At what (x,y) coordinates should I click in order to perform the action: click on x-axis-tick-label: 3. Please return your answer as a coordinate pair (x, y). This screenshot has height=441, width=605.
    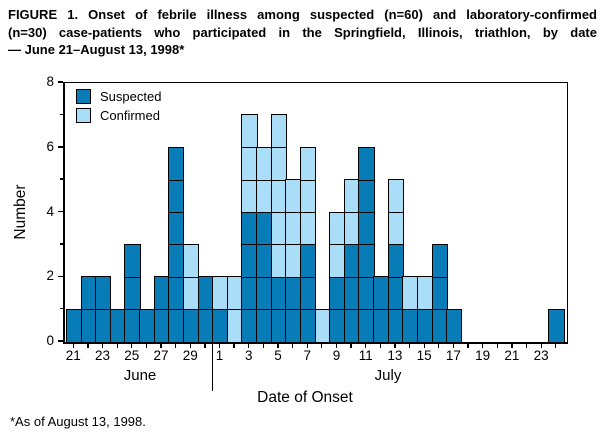
    Looking at the image, I should click on (248, 355).